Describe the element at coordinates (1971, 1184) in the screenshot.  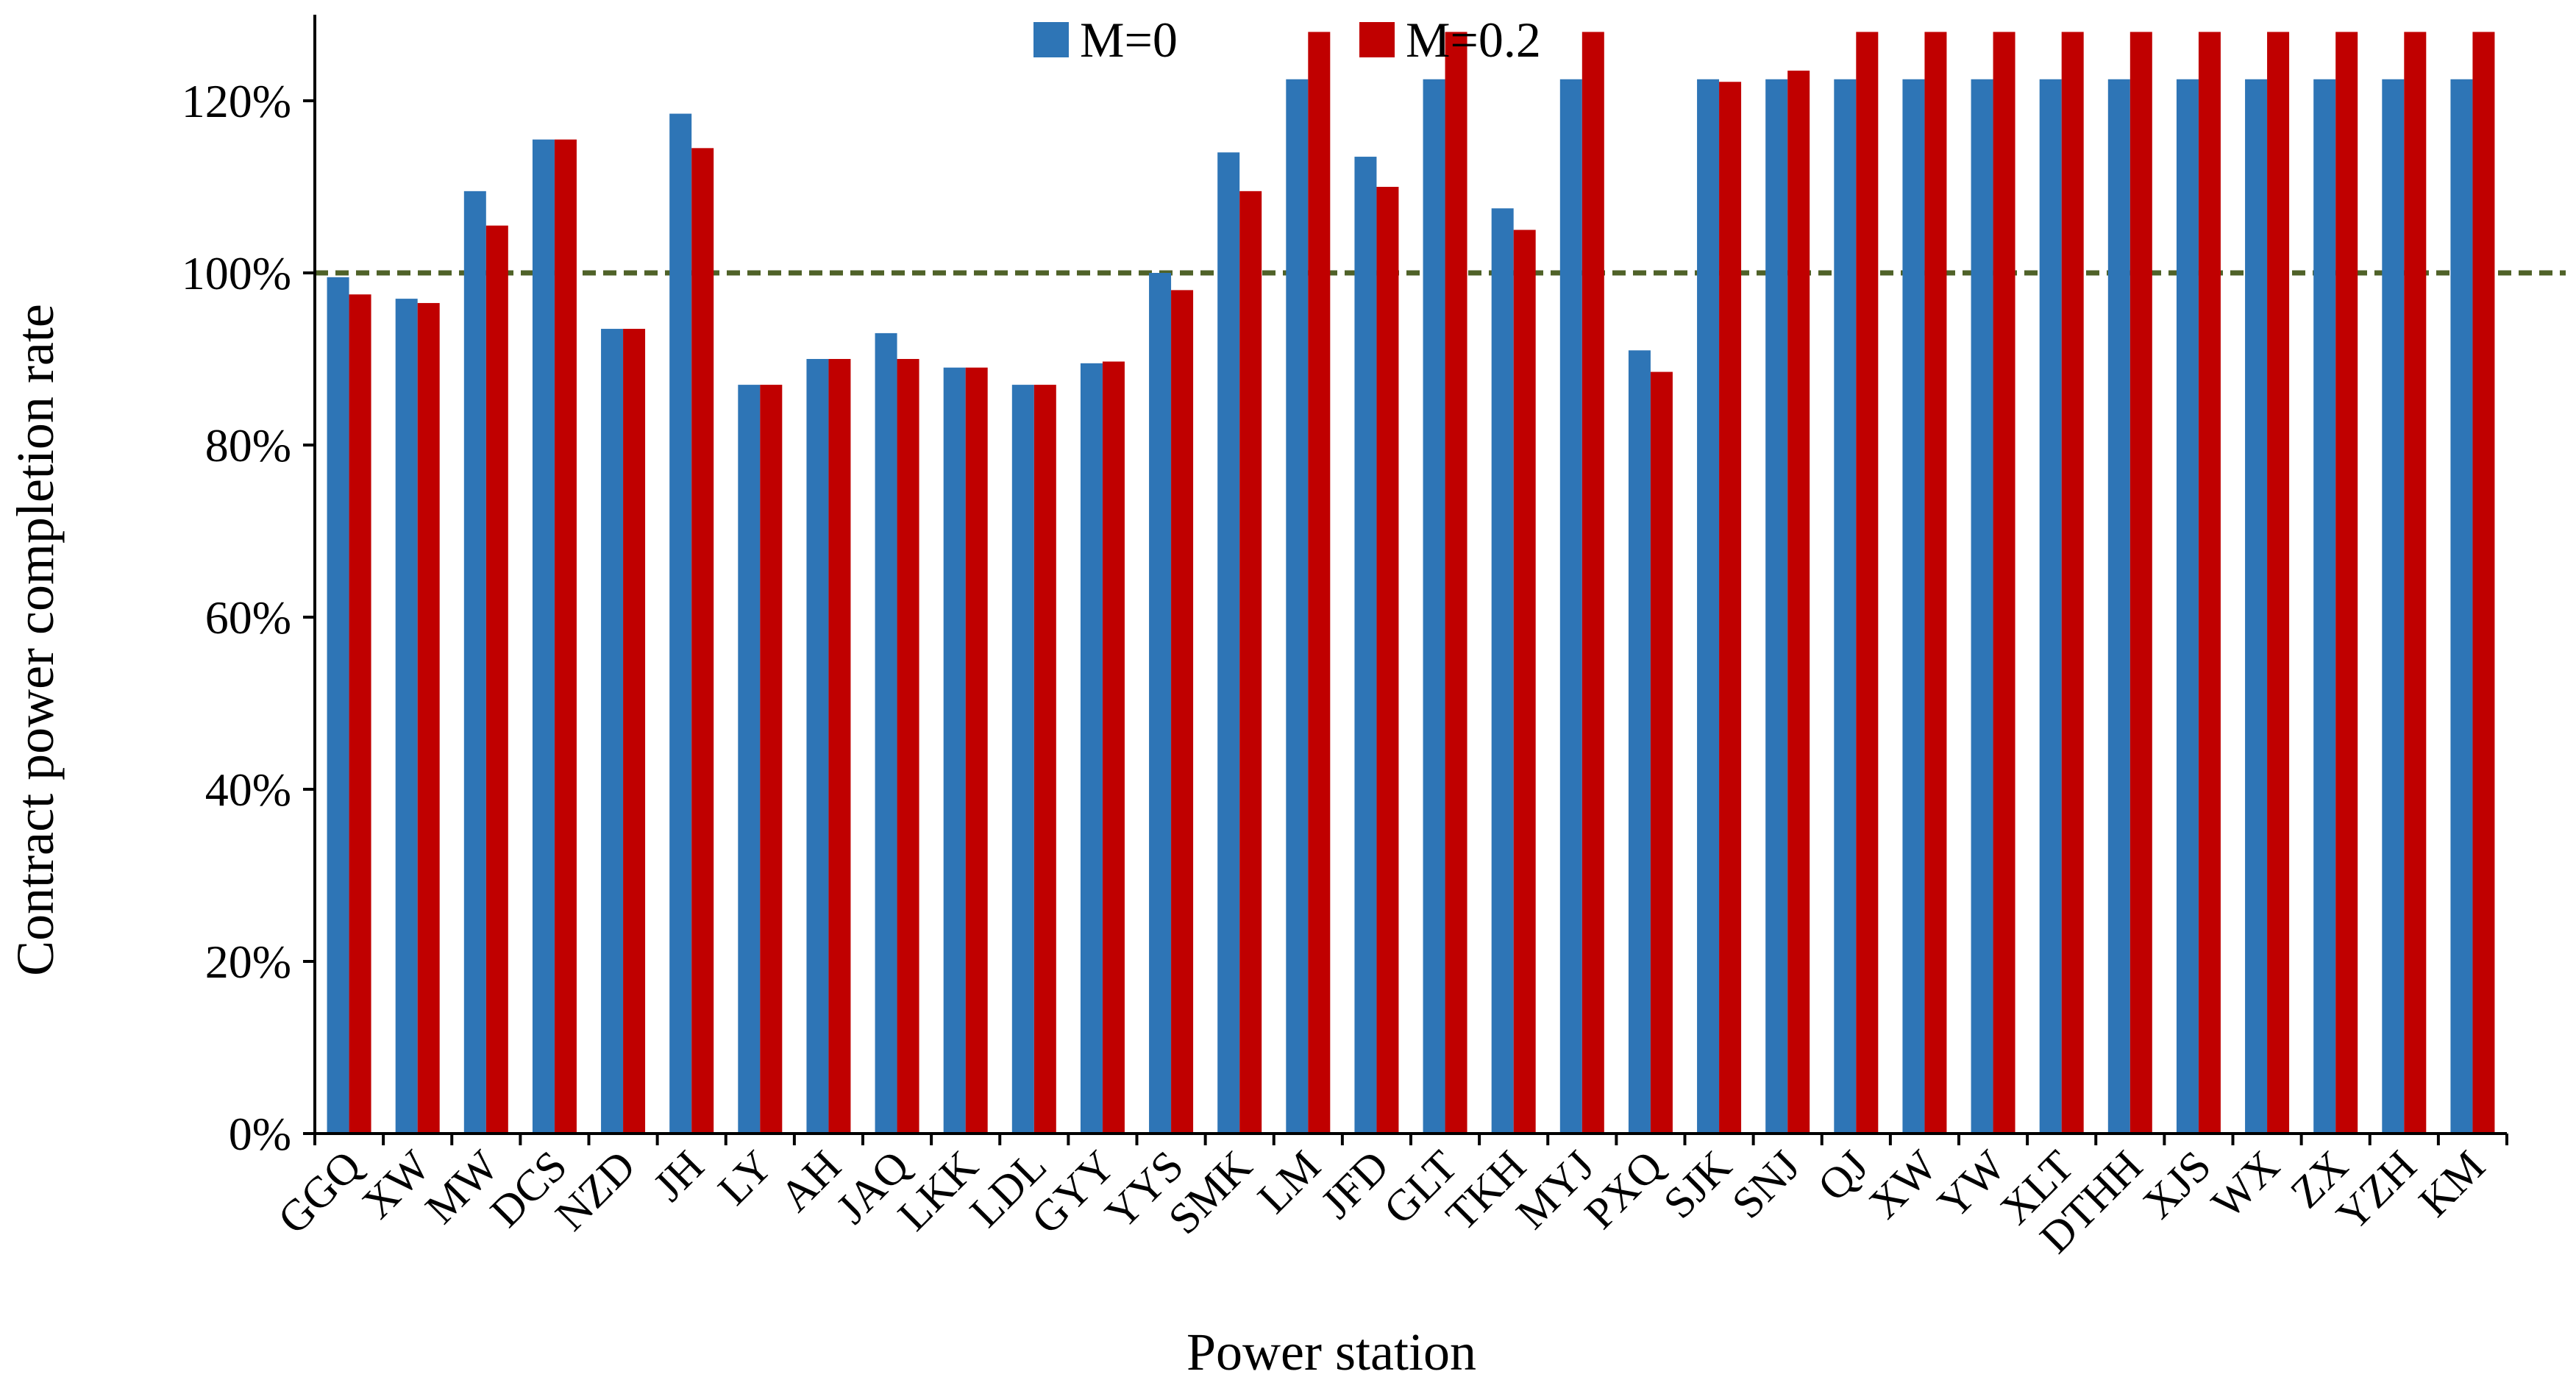
I see `x-tick-label: YW` at that location.